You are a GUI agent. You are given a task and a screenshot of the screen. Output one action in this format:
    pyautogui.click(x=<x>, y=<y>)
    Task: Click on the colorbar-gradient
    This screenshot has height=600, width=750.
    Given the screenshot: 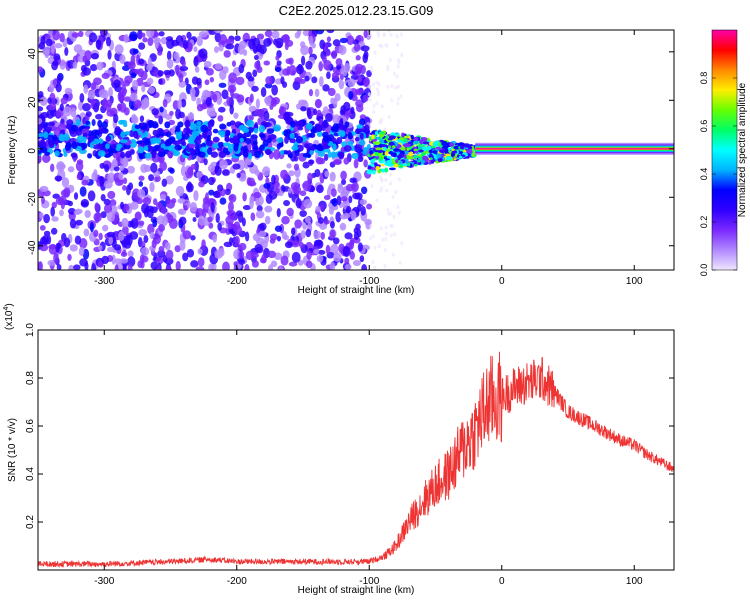 What is the action you would take?
    pyautogui.click(x=724, y=150)
    